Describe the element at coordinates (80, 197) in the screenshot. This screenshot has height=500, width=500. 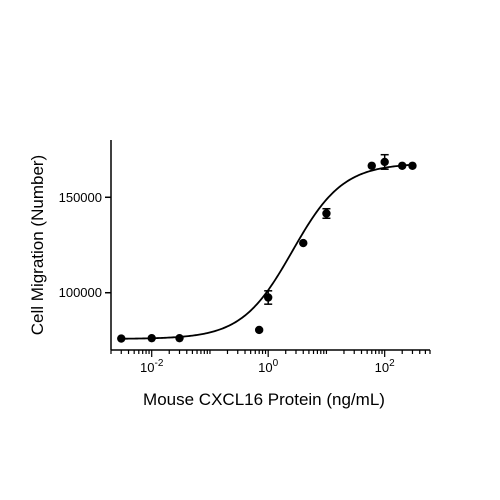
I see `y-tick-label: 150000` at that location.